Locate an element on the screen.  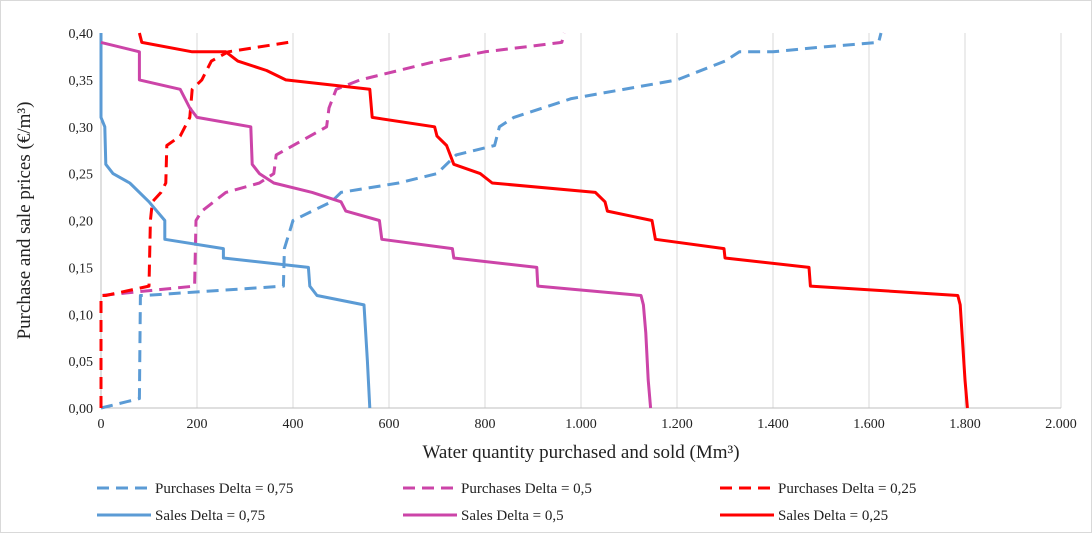
y-tick-label: 0,10 is located at coordinates (81, 315).